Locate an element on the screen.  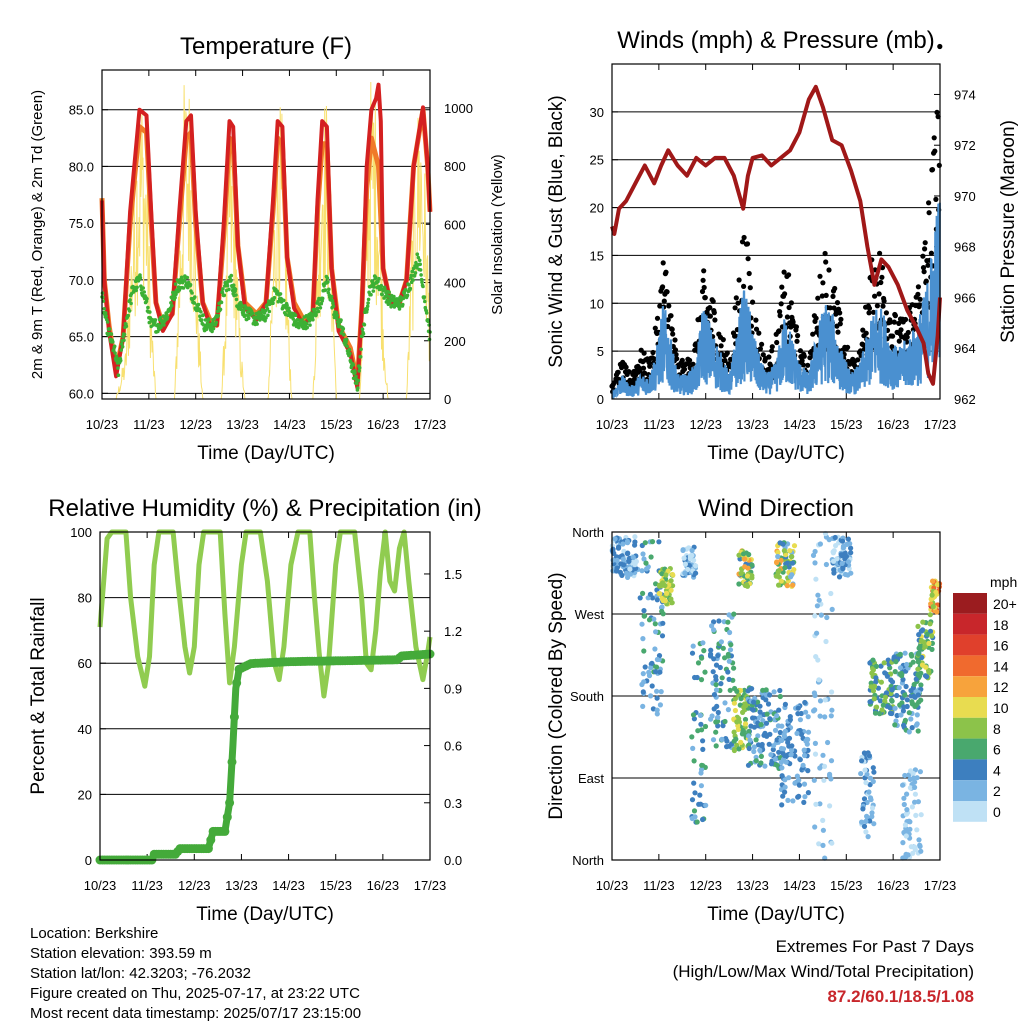
y-tick-label: North is located at coordinates (588, 532).